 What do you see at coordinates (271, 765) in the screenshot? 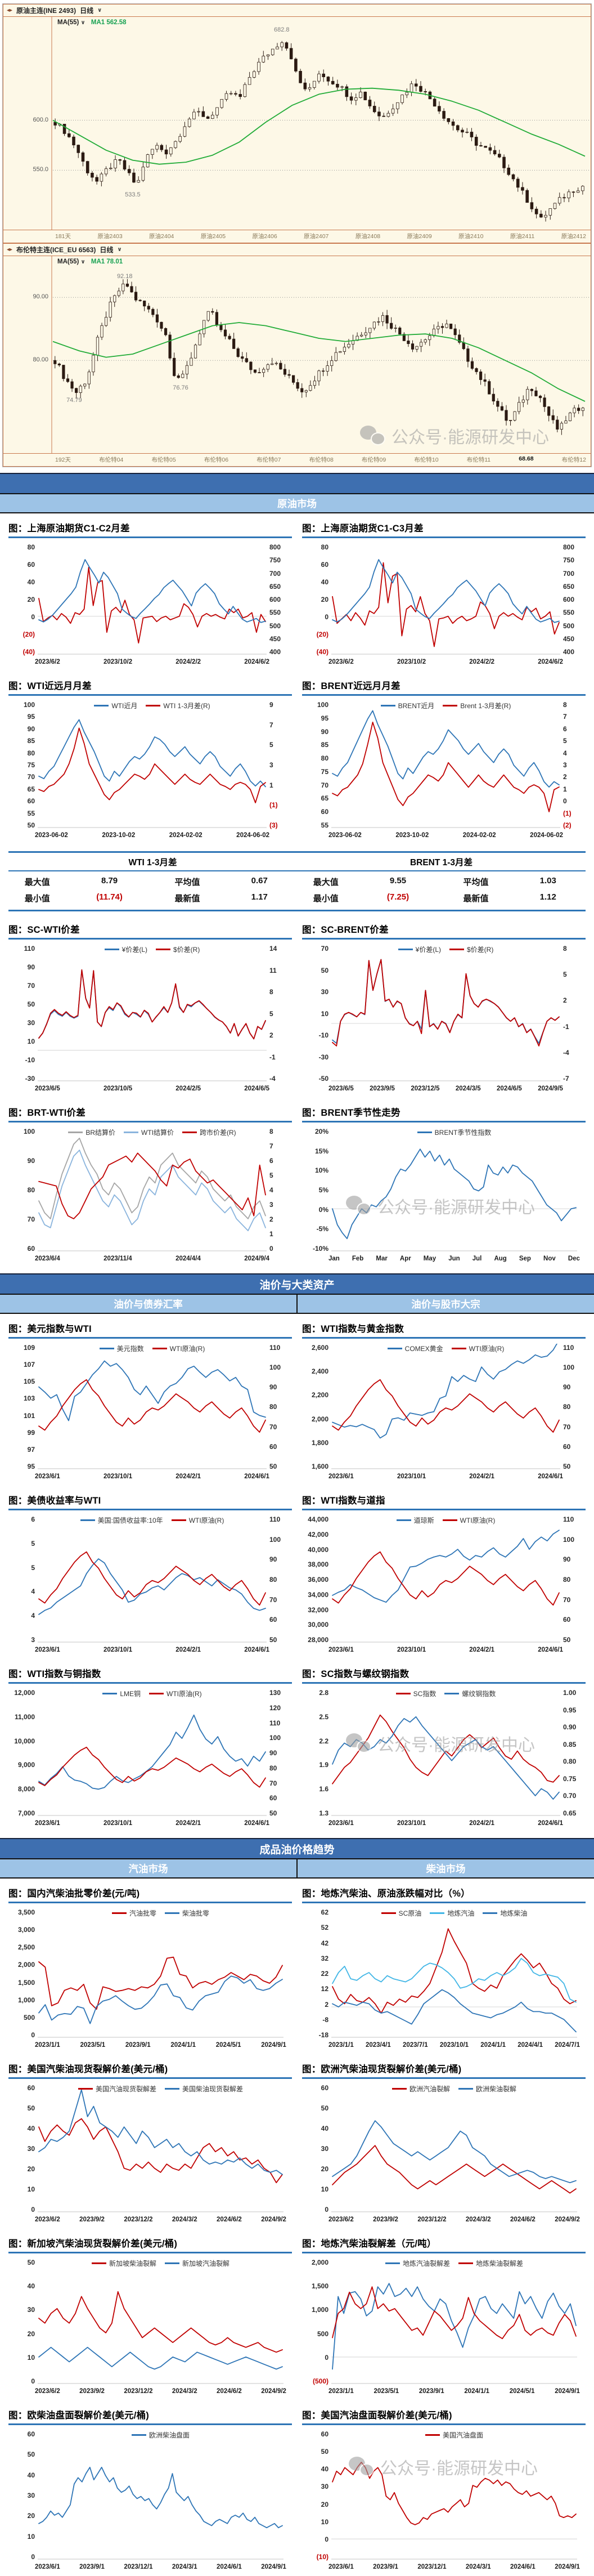
I see `axis-tick: 3` at bounding box center [271, 765].